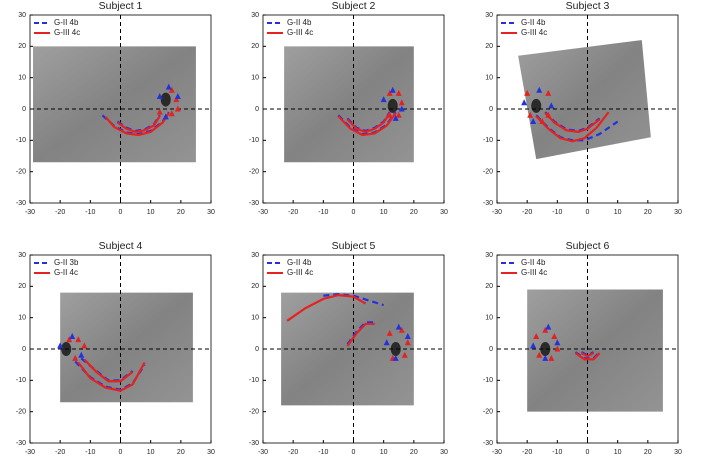  What do you see at coordinates (66, 272) in the screenshot?
I see `legend-label: G-II 4c` at bounding box center [66, 272].